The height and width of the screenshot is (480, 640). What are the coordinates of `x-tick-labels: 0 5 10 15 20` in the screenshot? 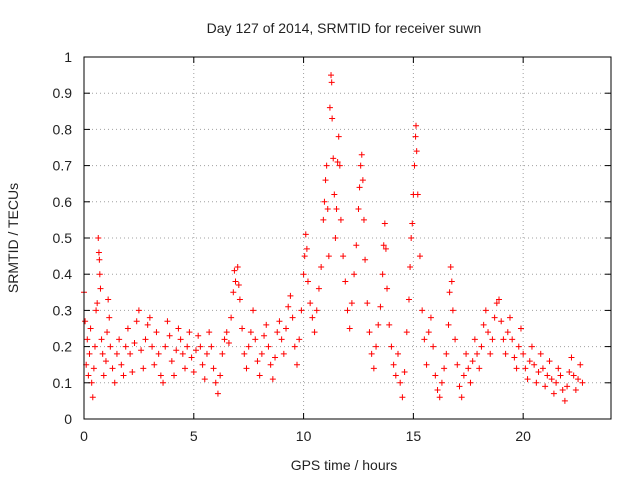 It's located at (305, 436).